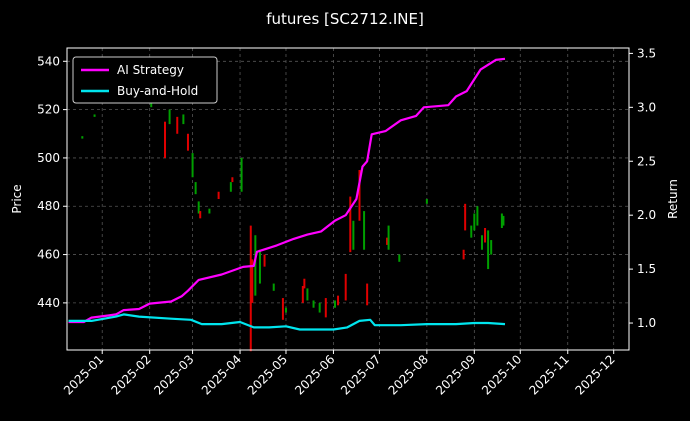 This screenshot has width=690, height=421. I want to click on y2-tick-label: 3.5, so click(646, 53).